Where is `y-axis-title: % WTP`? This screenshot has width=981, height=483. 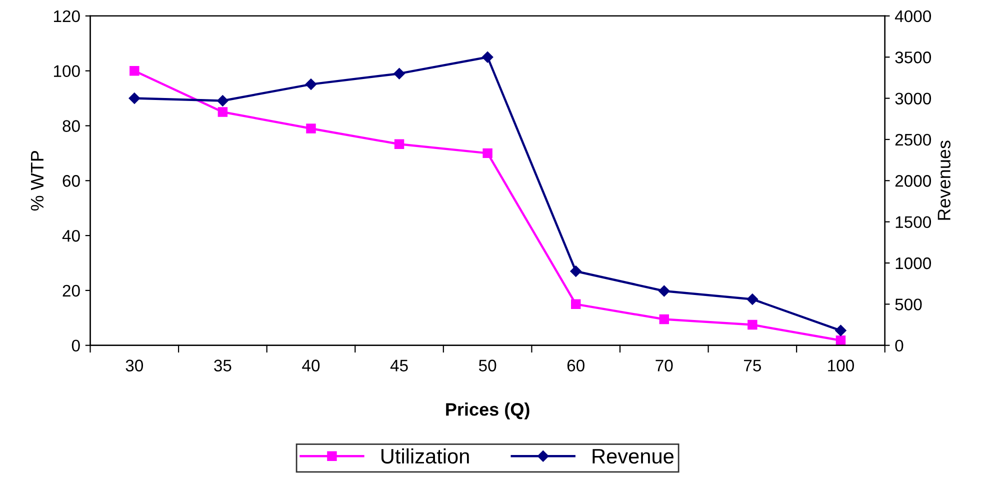 y-axis-title: % WTP is located at coordinates (37, 181).